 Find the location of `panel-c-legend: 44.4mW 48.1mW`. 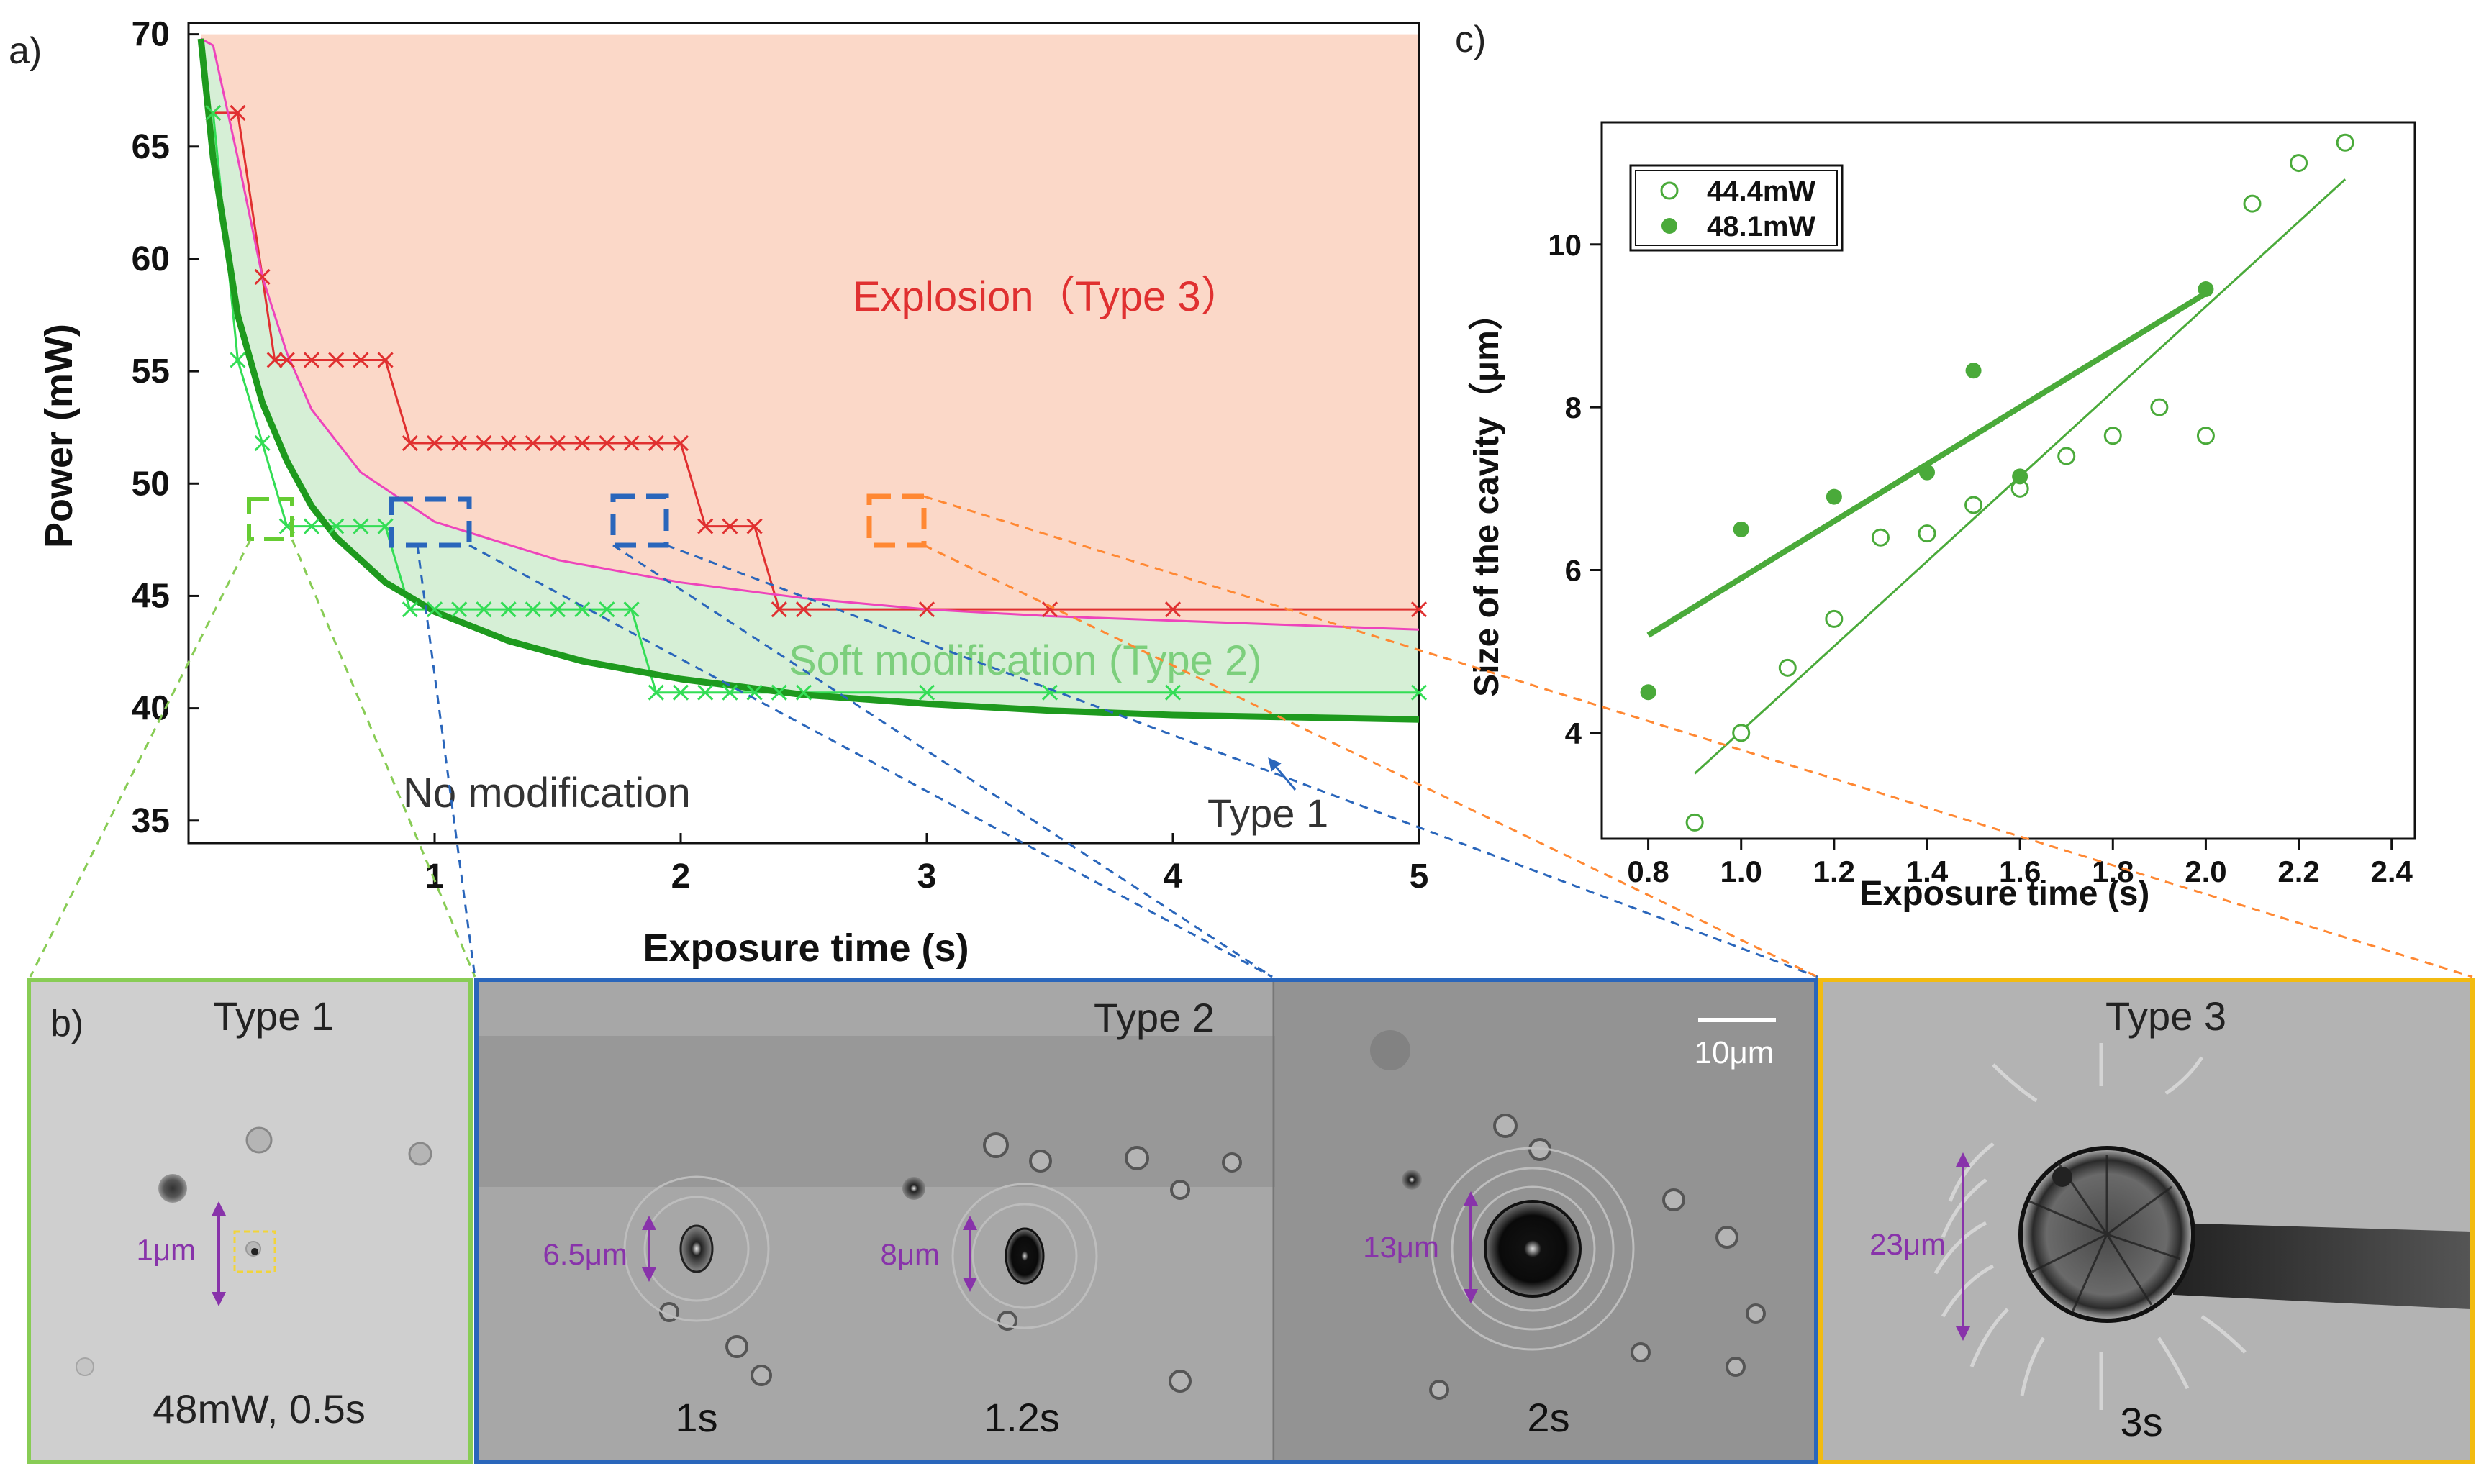

panel-c-legend: 44.4mW 48.1mW is located at coordinates (1736, 208).